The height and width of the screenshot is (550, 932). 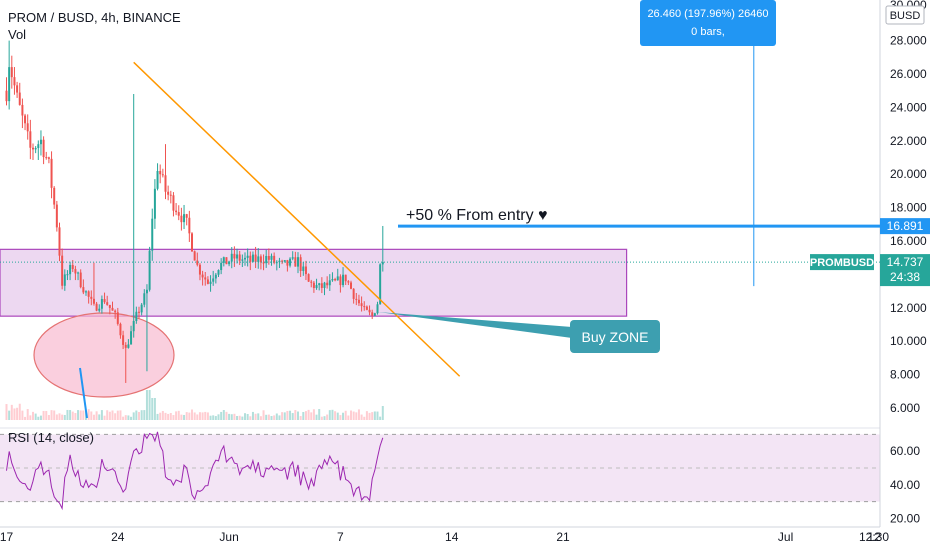 What do you see at coordinates (908, 74) in the screenshot?
I see `price-tick-label: 26.000` at bounding box center [908, 74].